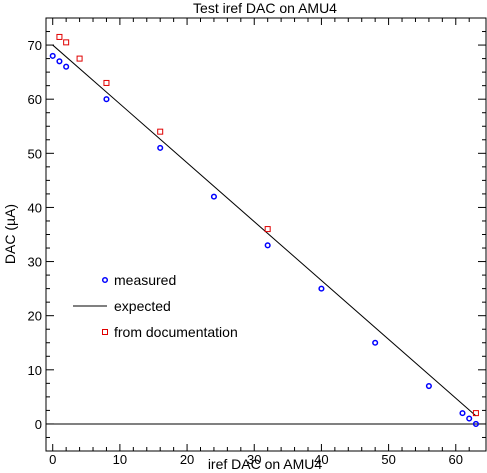 Image resolution: width=487 pixels, height=473 pixels. Describe the element at coordinates (265, 464) in the screenshot. I see `x-axis-label: iref DAC on AMU4` at that location.